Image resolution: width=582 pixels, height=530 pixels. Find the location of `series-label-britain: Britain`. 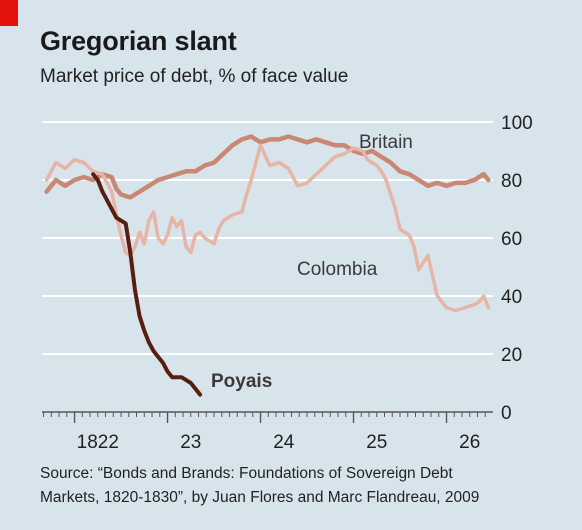

series-label-britain: Britain is located at coordinates (386, 142).